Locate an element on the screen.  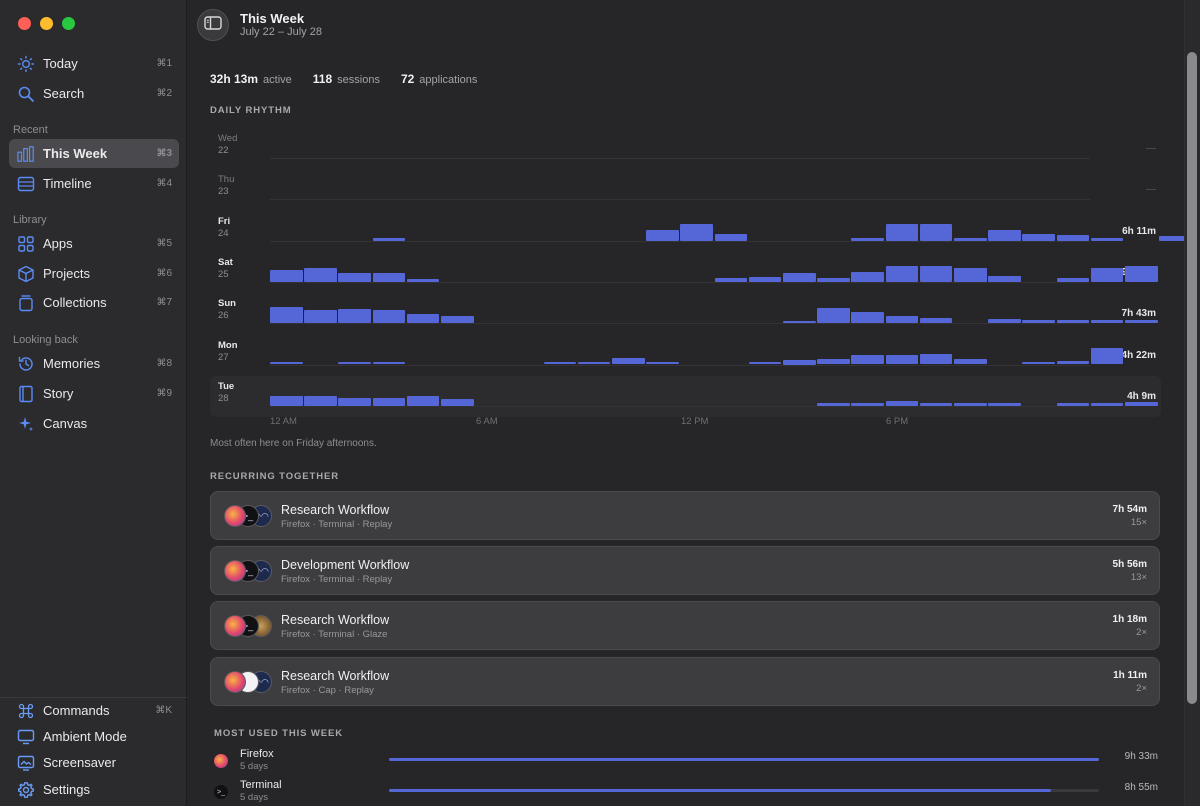
sidebar-item-memories: Memories ⌘8 is located at coordinates (94, 363).